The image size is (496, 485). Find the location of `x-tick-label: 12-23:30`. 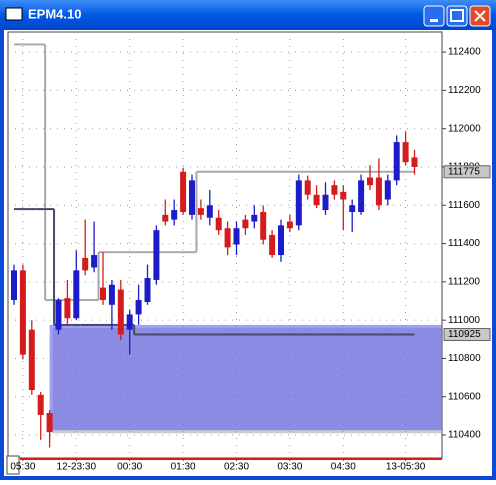

x-tick-label: 12-23:30 is located at coordinates (77, 467).